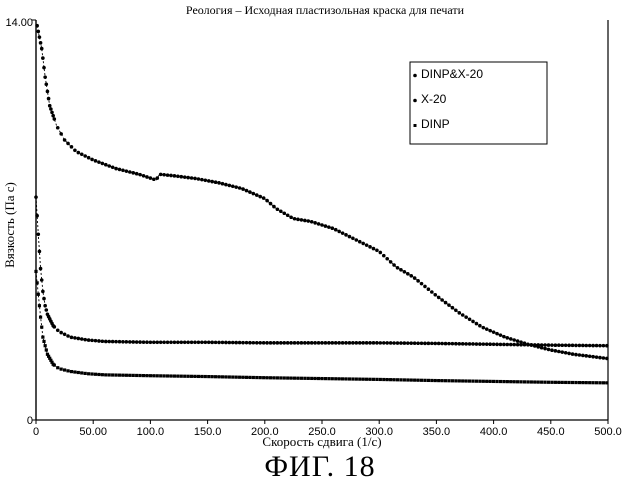 The height and width of the screenshot is (500, 640). I want to click on x-tick-label: 400.0, so click(494, 432).